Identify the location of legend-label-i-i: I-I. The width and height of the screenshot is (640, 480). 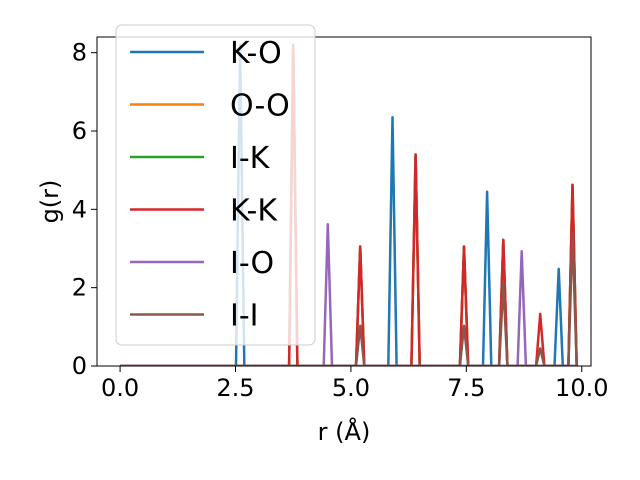
(244, 316).